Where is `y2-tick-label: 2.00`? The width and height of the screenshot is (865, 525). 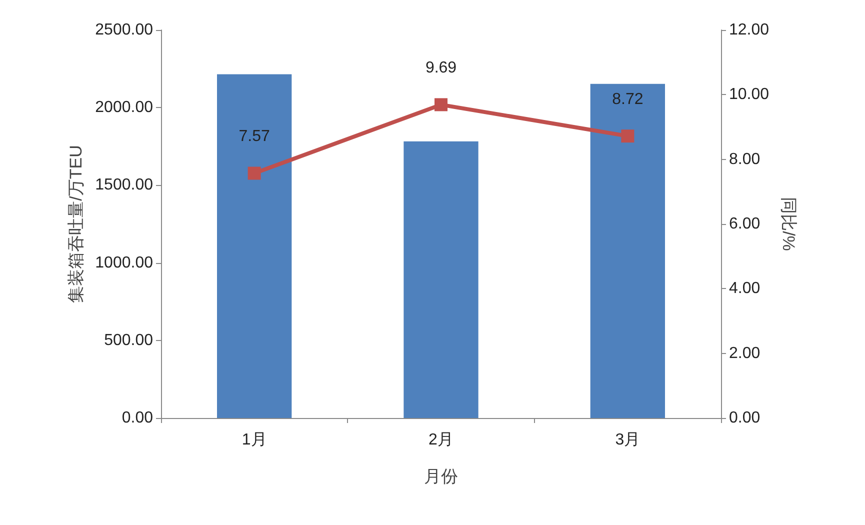 y2-tick-label: 2.00 is located at coordinates (744, 353).